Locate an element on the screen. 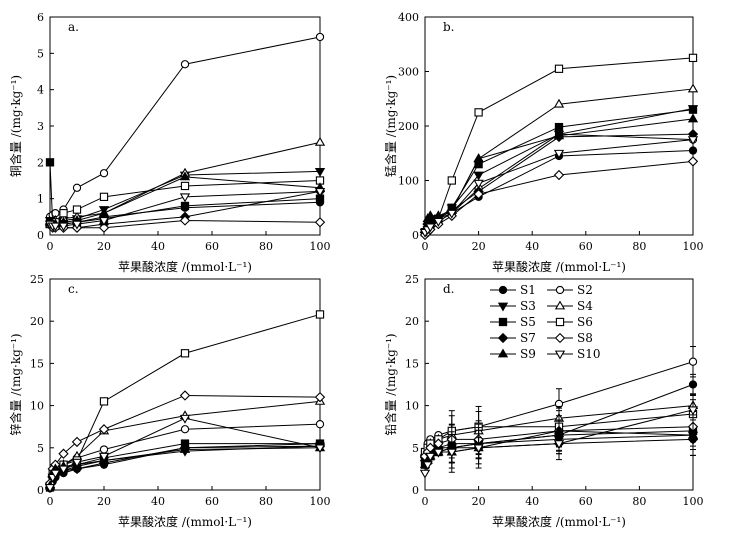 The width and height of the screenshot is (739, 549). legend-label: S9 is located at coordinates (528, 354).